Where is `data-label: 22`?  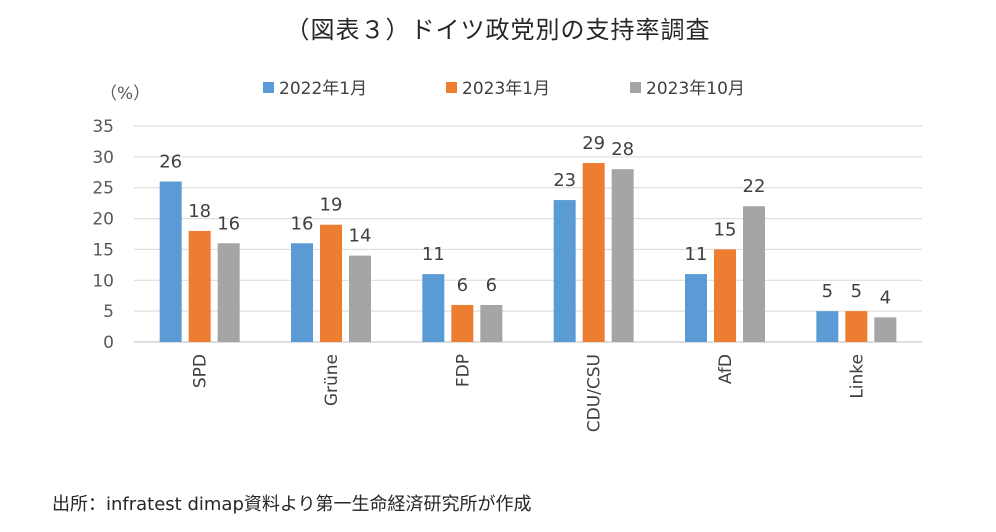
data-label: 22 is located at coordinates (754, 186).